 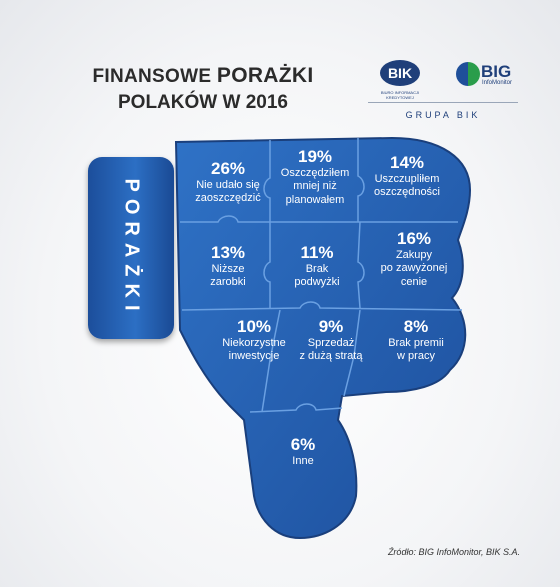 What do you see at coordinates (254, 326) in the screenshot?
I see `fact-7-value: 10%` at bounding box center [254, 326].